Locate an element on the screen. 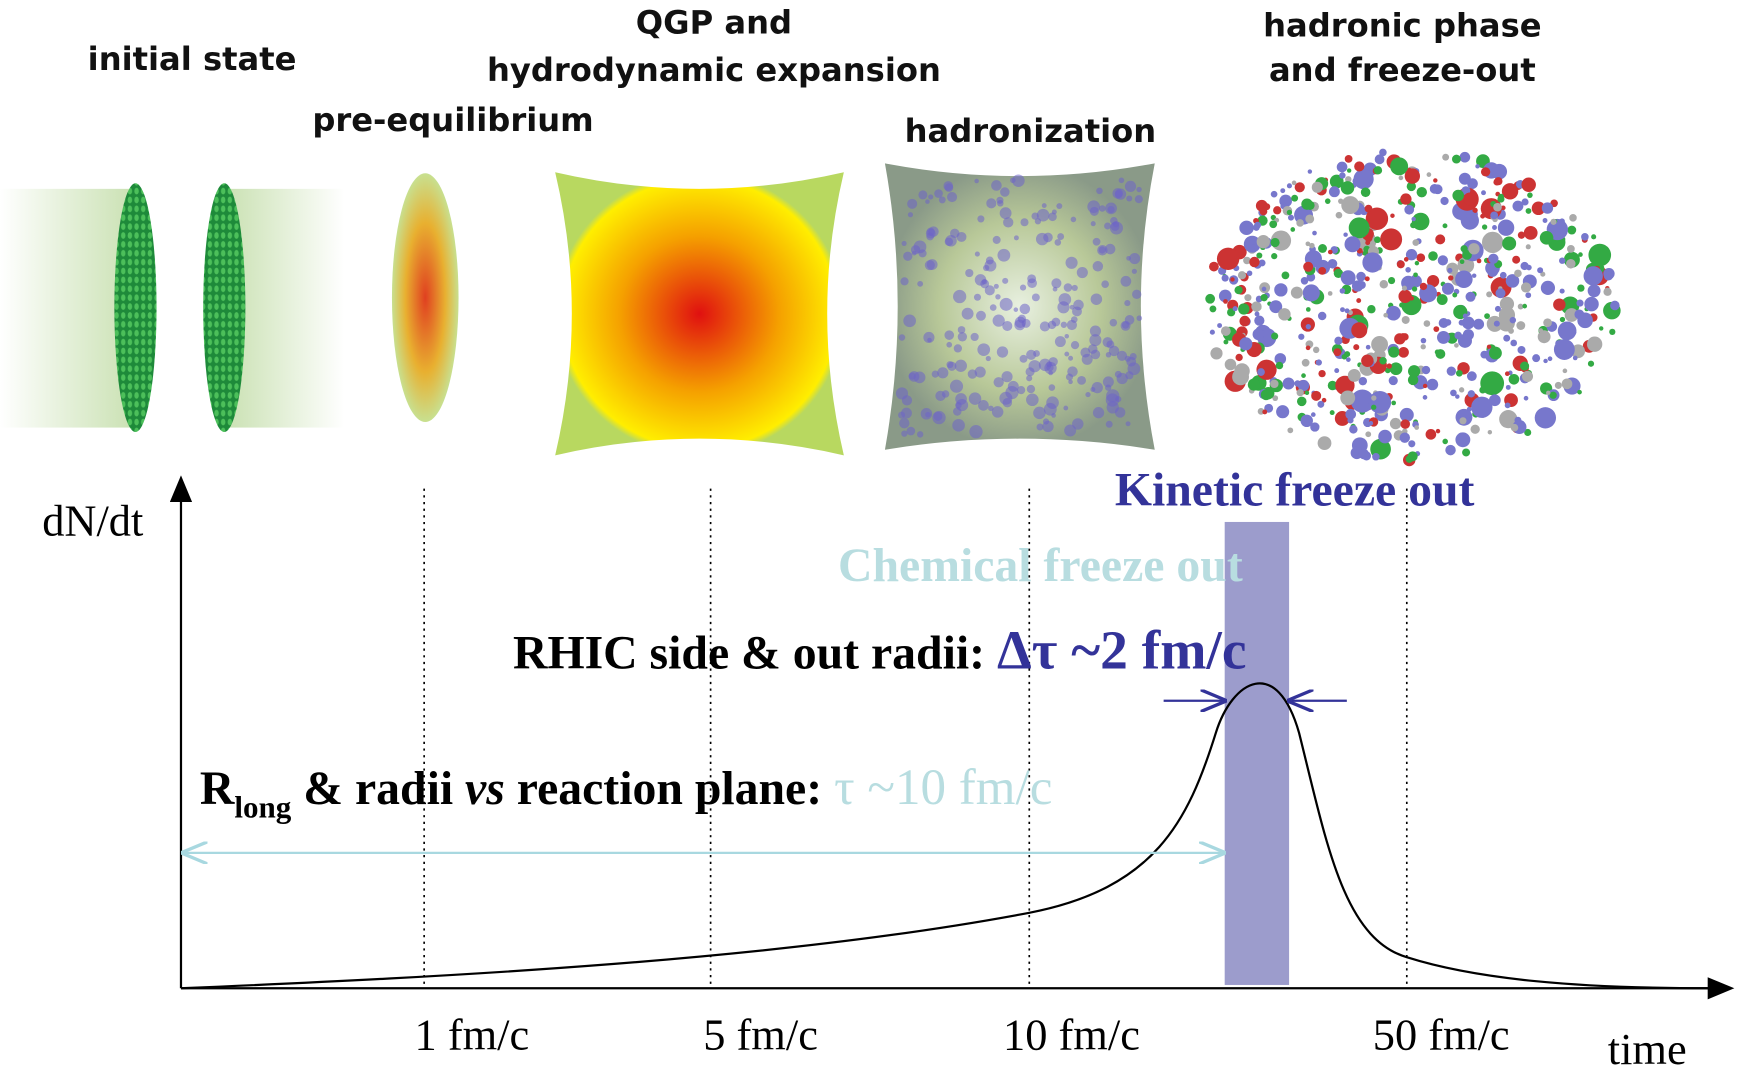  stage-label: and freeze-out is located at coordinates (1402, 70).